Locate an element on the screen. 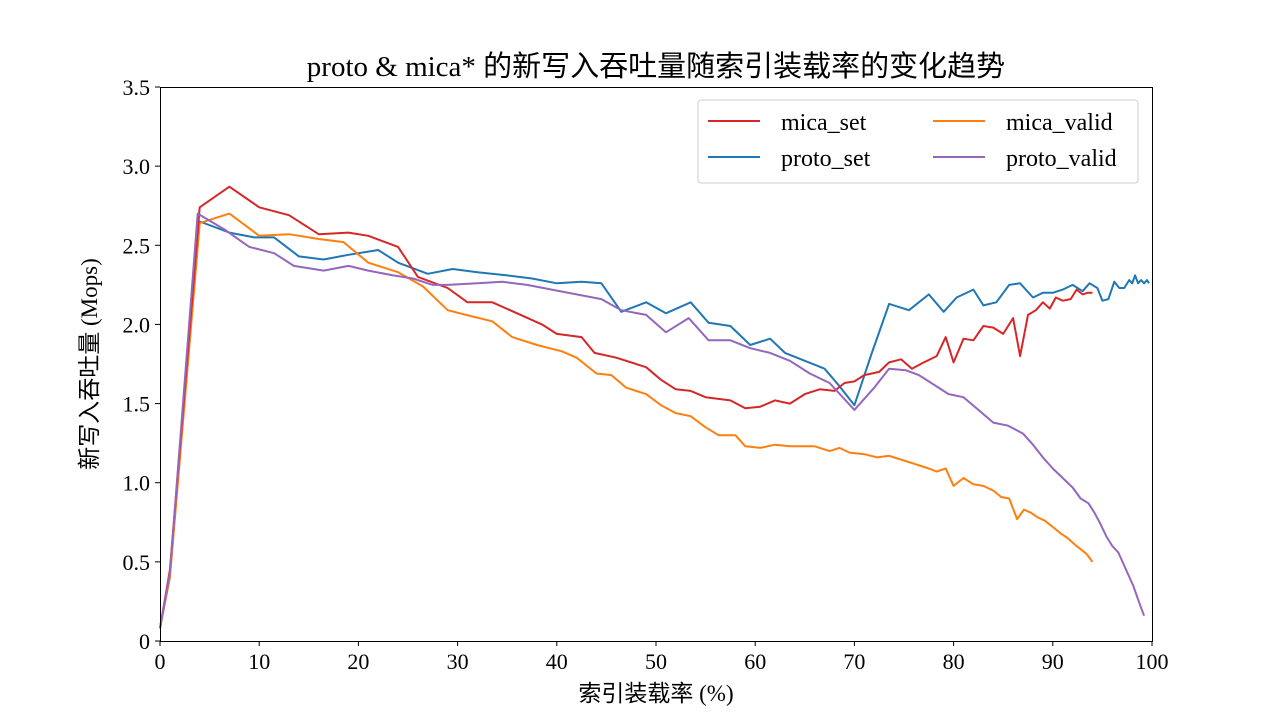  x-tick-label: 100 is located at coordinates (1152, 661).